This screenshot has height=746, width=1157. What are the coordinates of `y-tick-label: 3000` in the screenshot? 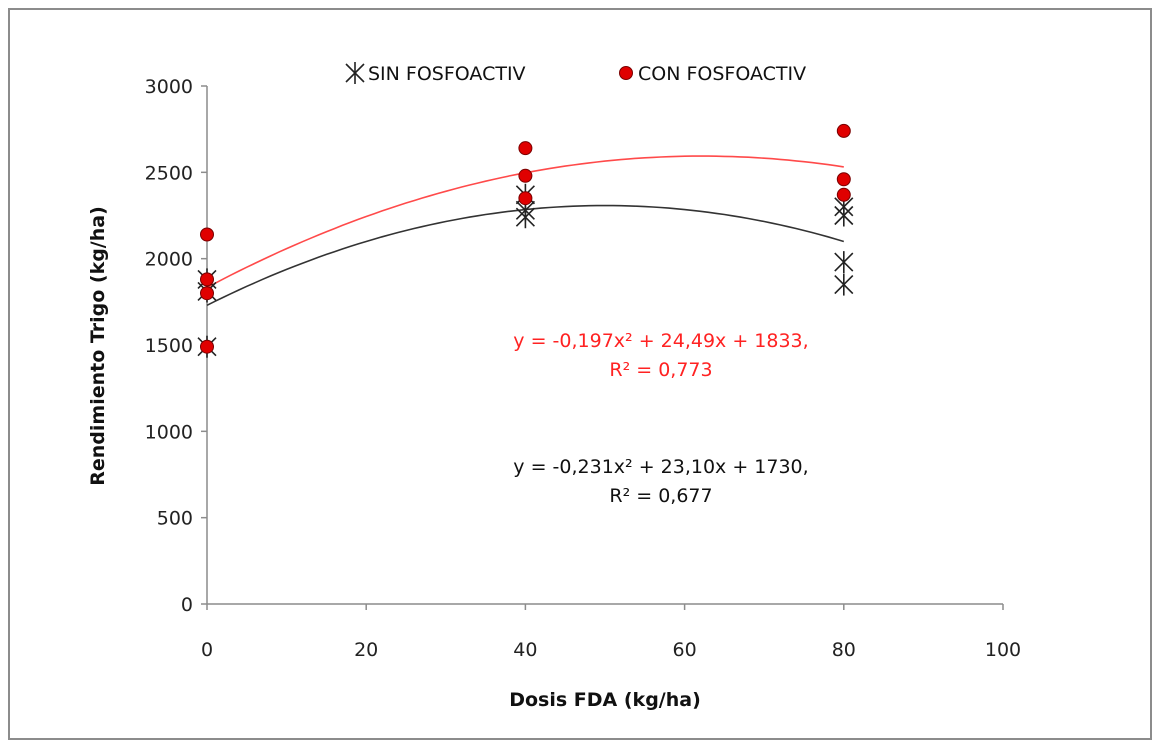 It's located at (169, 87).